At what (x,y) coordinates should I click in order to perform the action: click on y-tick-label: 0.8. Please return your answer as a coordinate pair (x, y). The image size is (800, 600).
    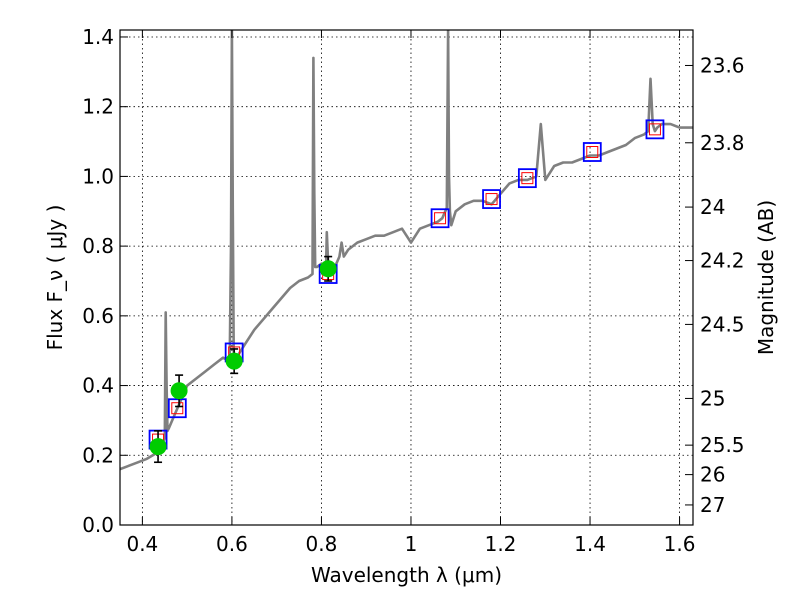
    Looking at the image, I should click on (98, 246).